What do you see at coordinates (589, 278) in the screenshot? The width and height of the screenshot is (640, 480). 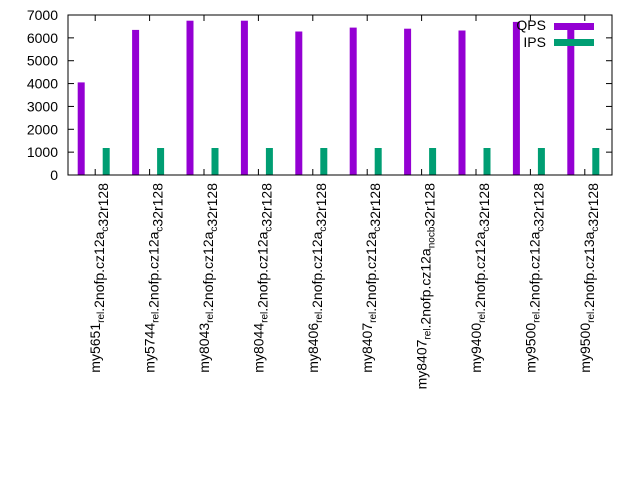 I see `x-tick-label: my9500rel.2nofp.cz13ac32r128` at bounding box center [589, 278].